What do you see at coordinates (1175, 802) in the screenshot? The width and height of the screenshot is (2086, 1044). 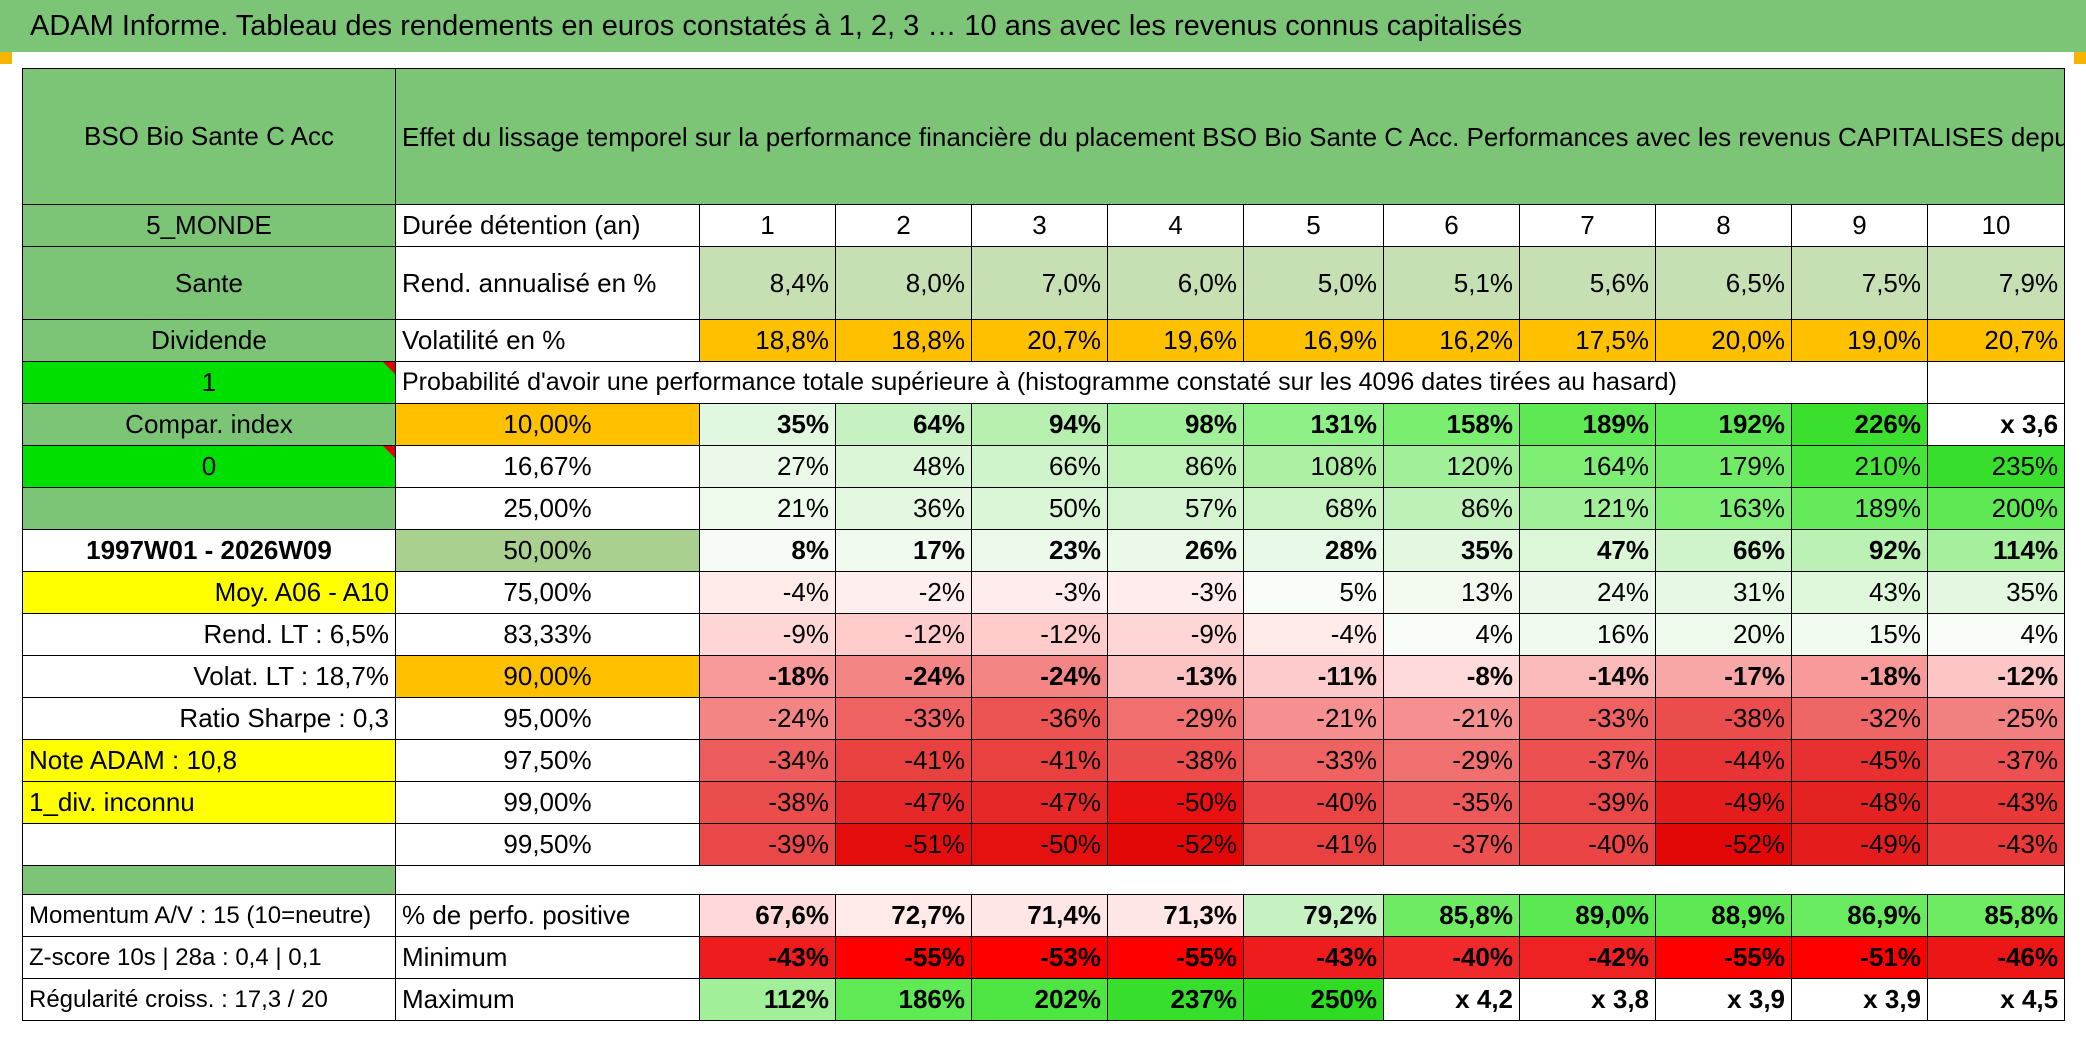 I see `probability-value: -50%` at bounding box center [1175, 802].